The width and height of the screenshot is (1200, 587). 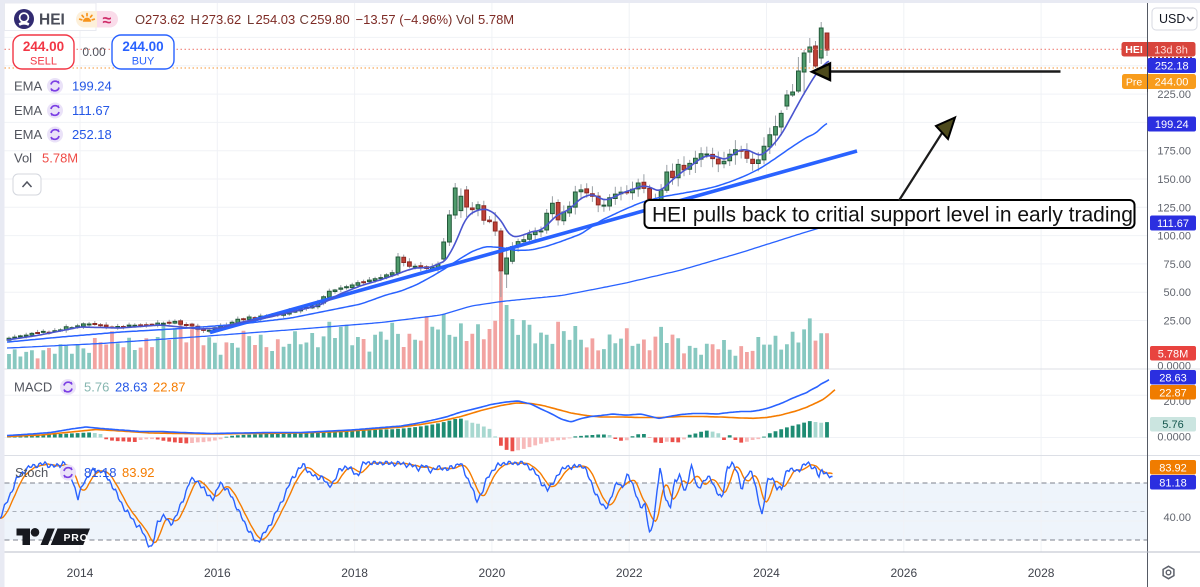 I want to click on svg-text: O, so click(x=140, y=19).